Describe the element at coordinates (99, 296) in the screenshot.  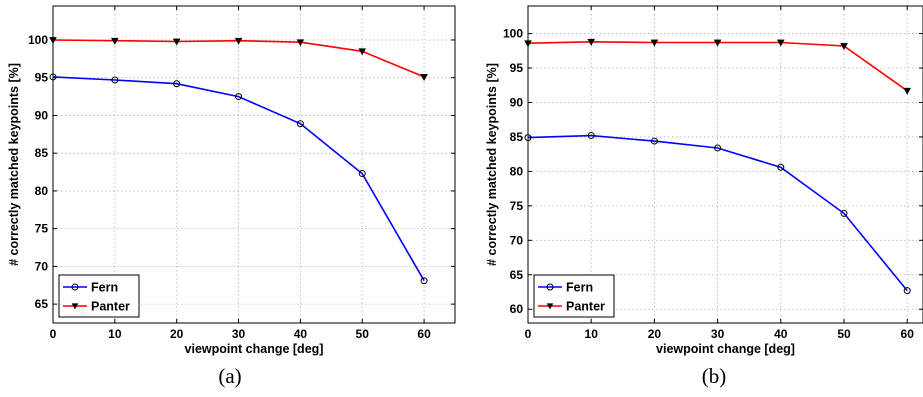
I see `panel-a-legend: Fern Panter` at that location.